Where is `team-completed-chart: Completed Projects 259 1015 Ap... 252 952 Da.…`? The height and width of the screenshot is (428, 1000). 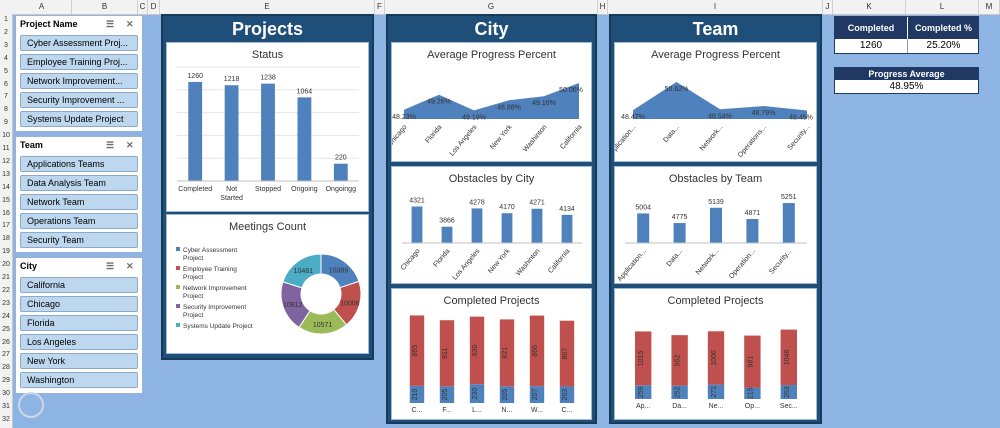 team-completed-chart: Completed Projects 259 1015 Ap... 252 952 Da.… is located at coordinates (715, 354).